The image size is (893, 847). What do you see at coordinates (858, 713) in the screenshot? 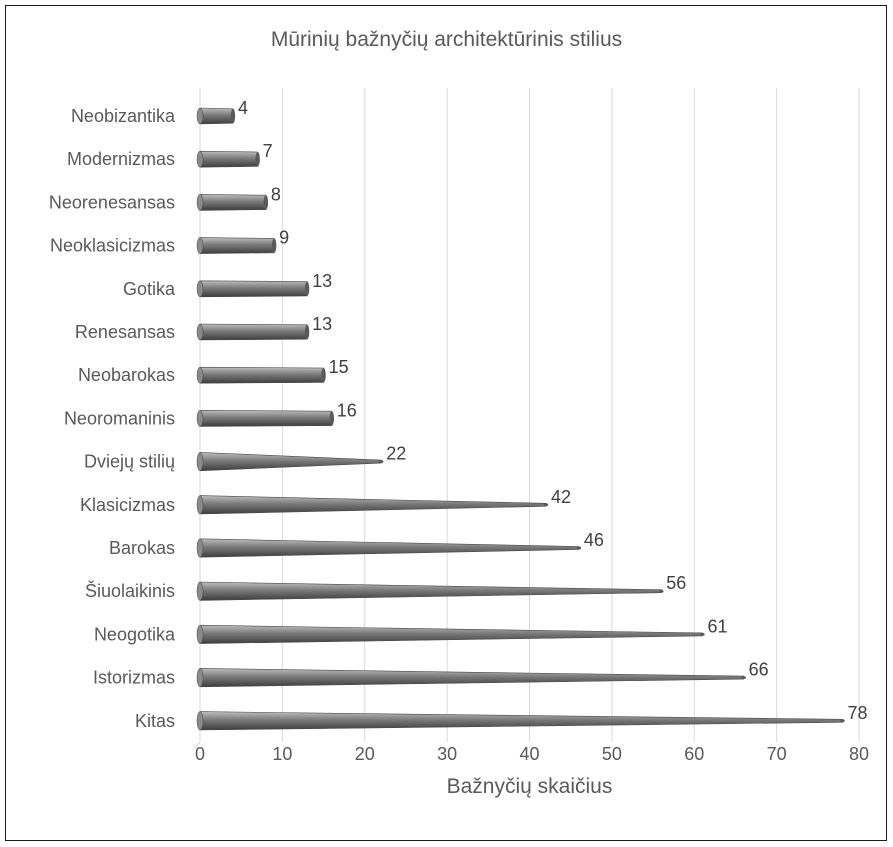
I see `data-label: 78` at bounding box center [858, 713].